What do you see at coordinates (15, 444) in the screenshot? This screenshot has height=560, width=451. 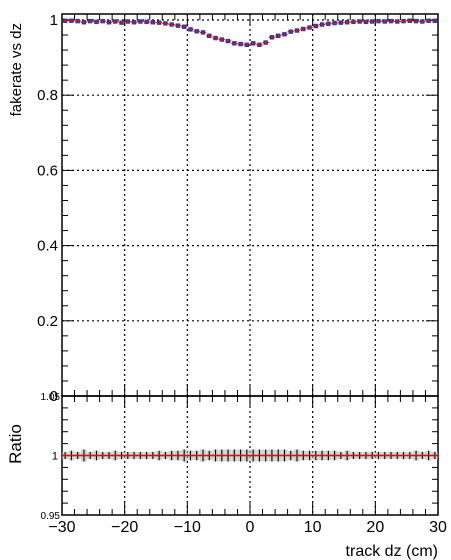 I see `bottom-y-axis-label: Ratio` at bounding box center [15, 444].